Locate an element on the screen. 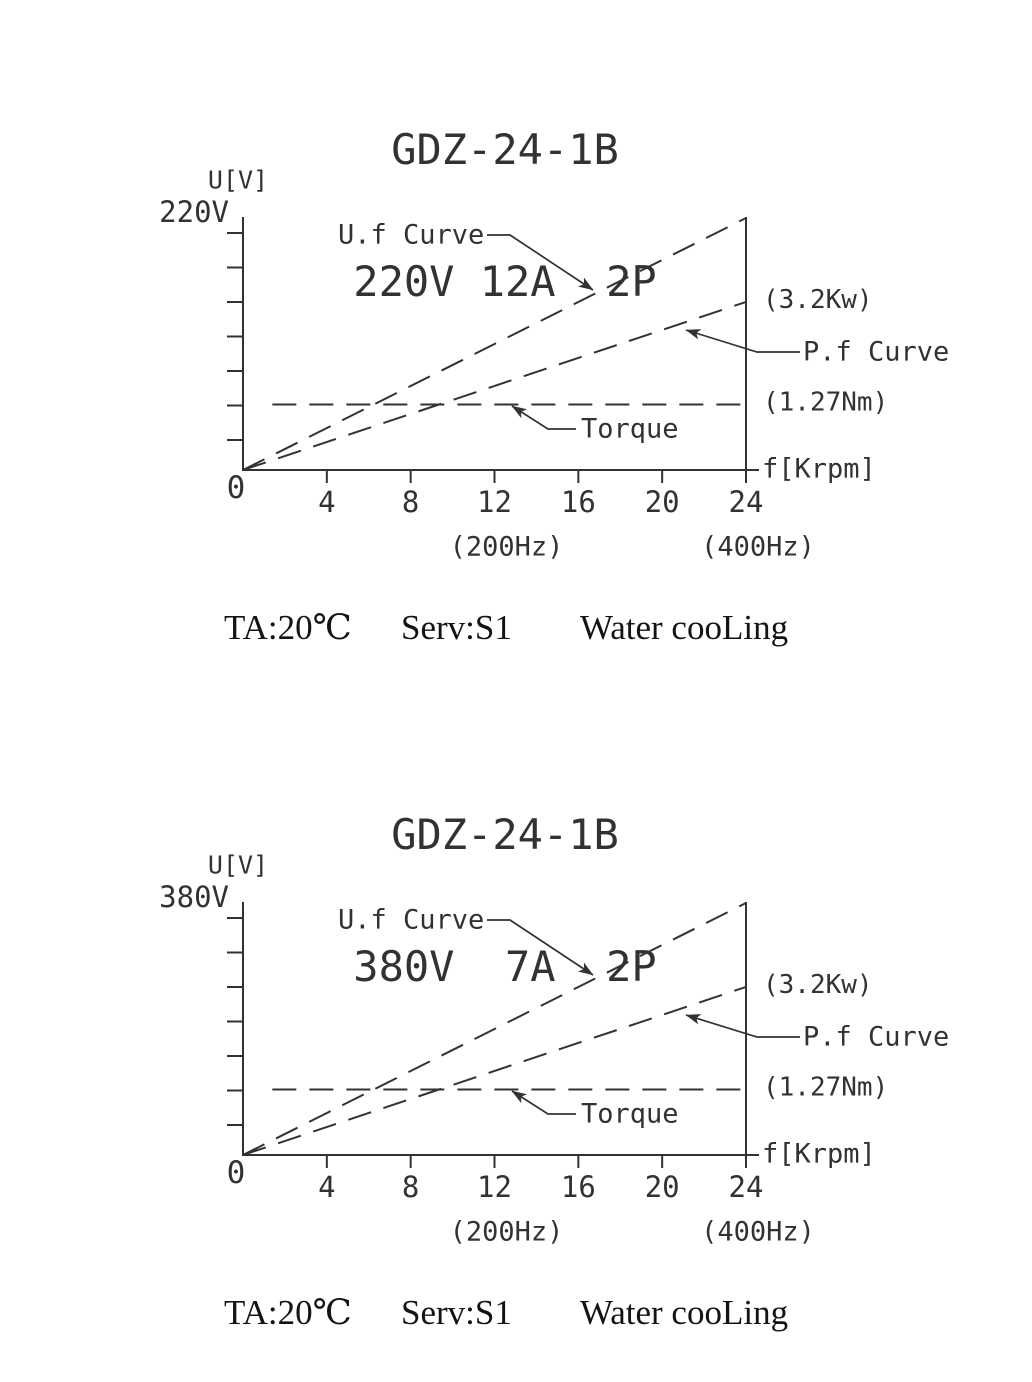 The image size is (1032, 1382). operating-conditions-380v: TA:20℃ Serv:S1 Water cooLing is located at coordinates (516, 1316).